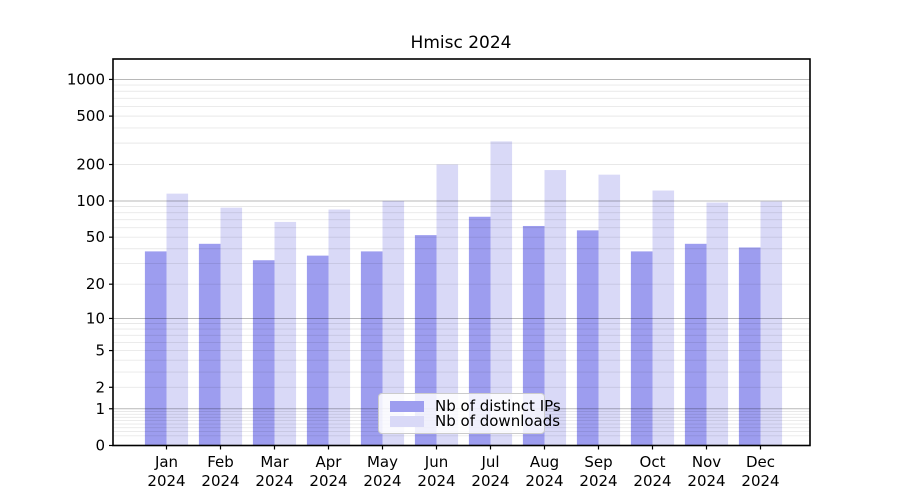 This screenshot has height=500, width=900. Describe the element at coordinates (641, 348) in the screenshot. I see `bar-oct-ips` at that location.